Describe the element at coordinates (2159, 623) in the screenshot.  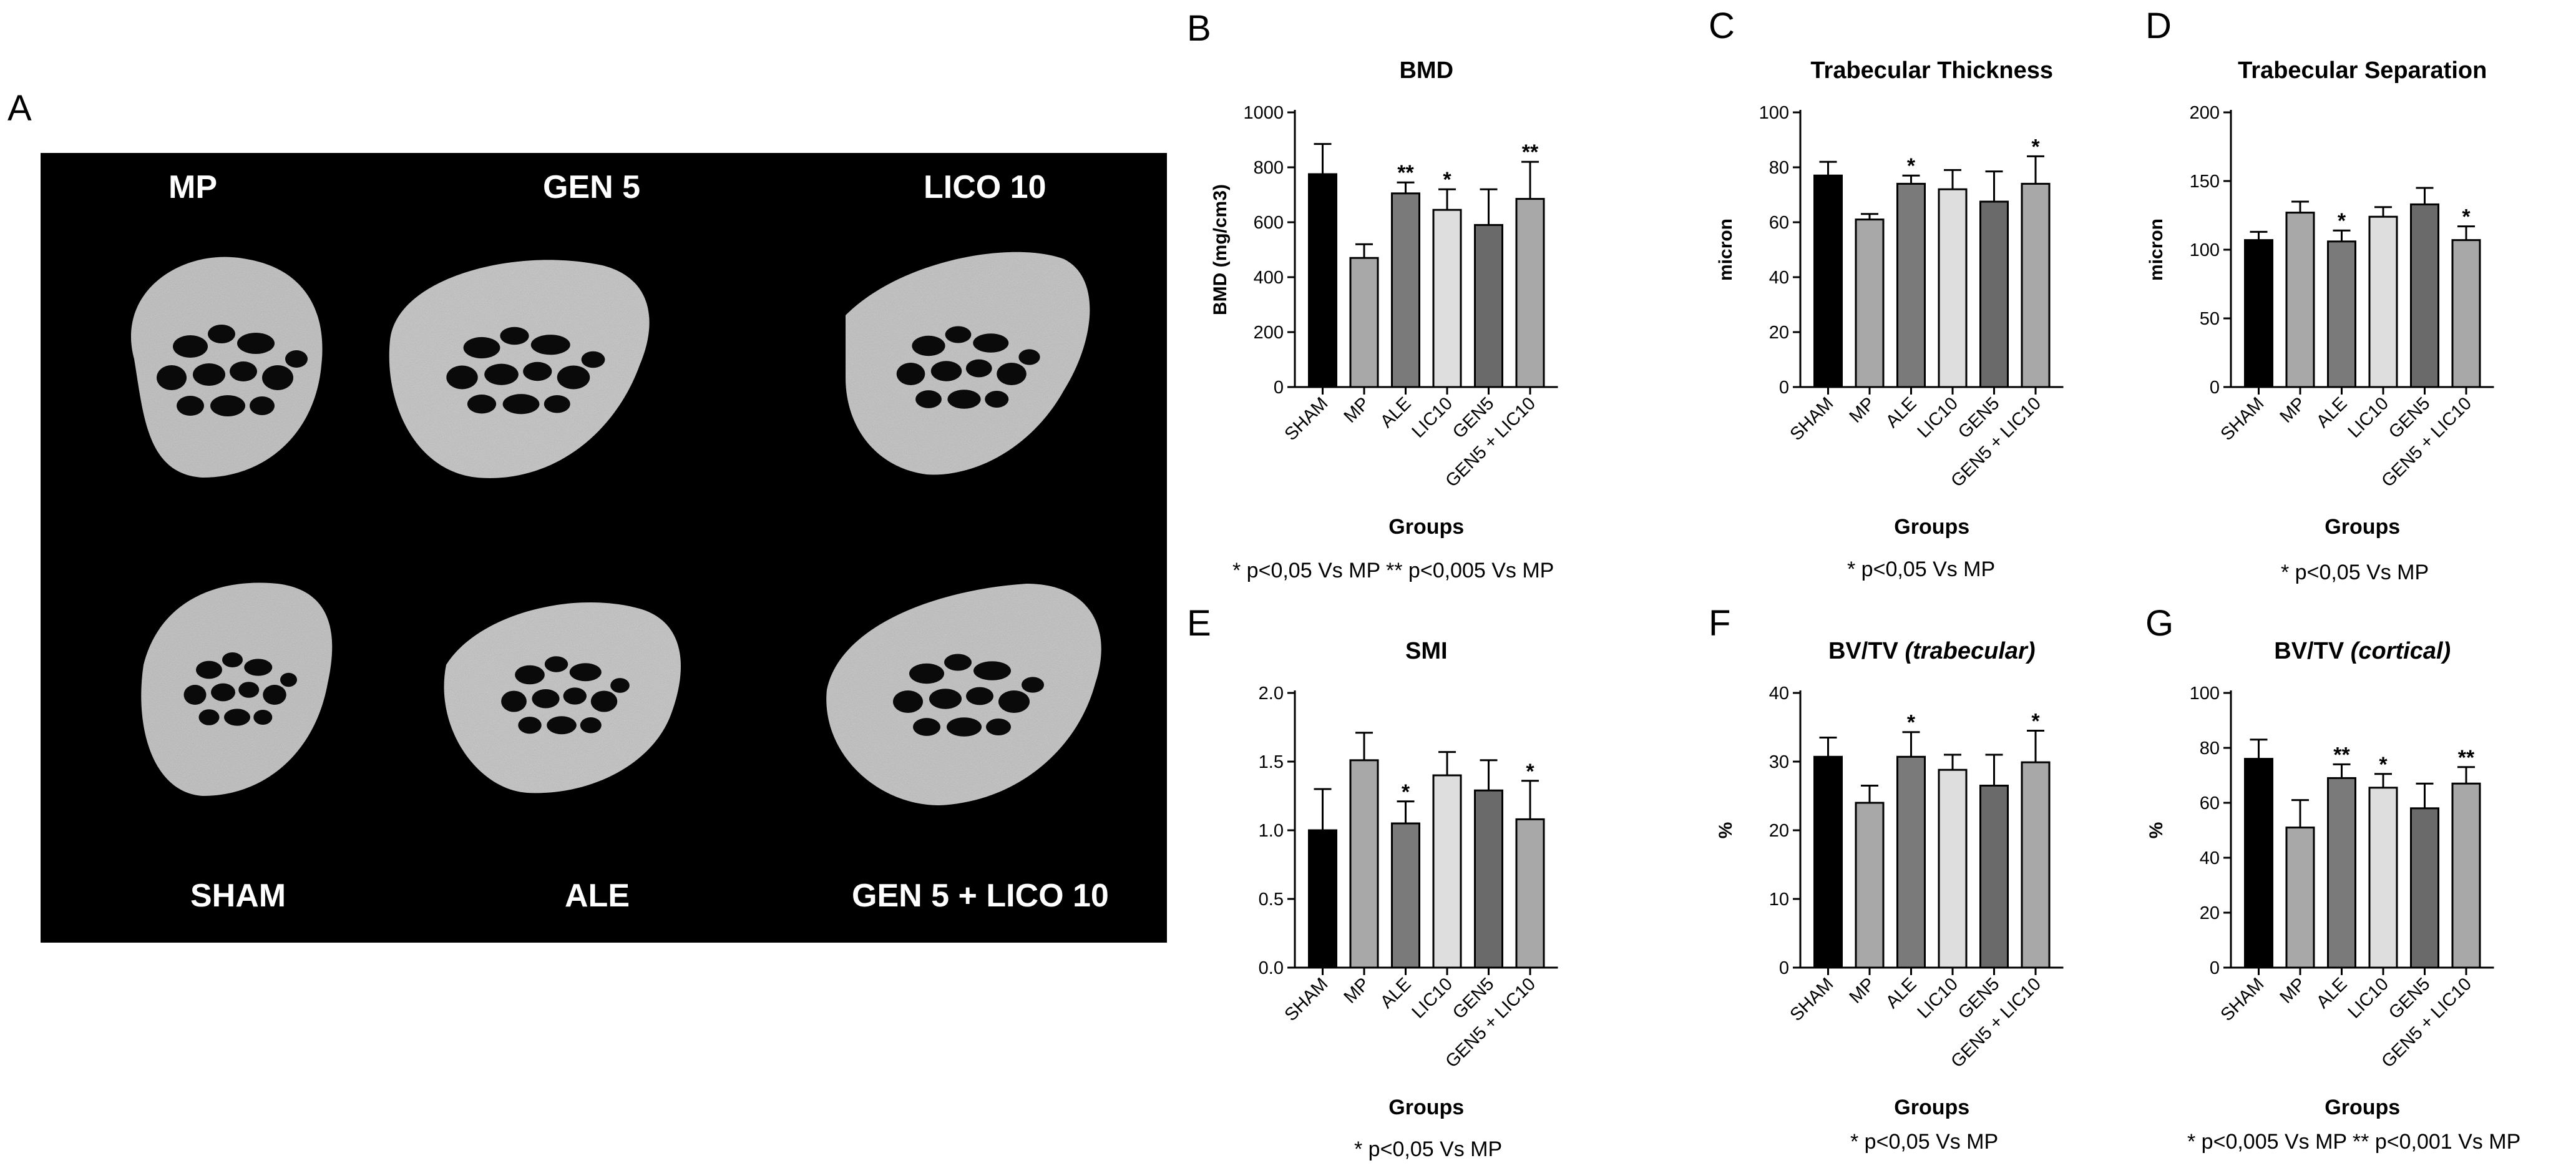
I see `panel-letter-g: G` at that location.